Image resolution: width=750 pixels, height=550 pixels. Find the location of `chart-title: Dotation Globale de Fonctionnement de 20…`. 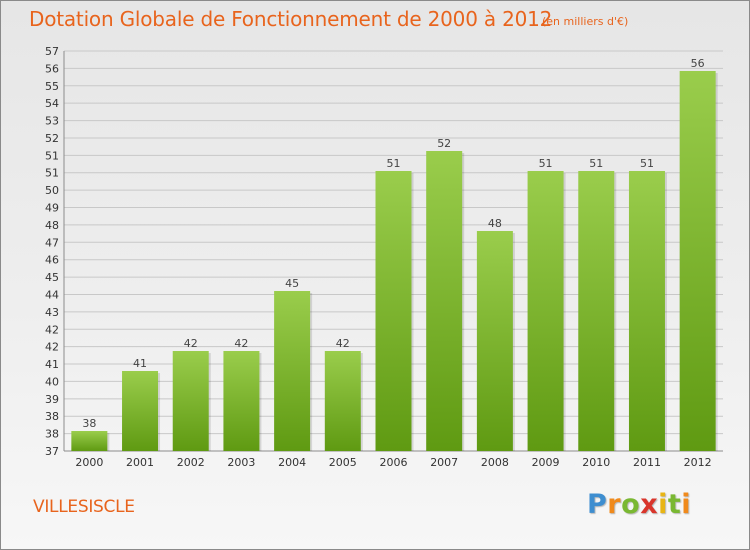

chart-title: Dotation Globale de Fonctionnement de 20… is located at coordinates (291, 19).